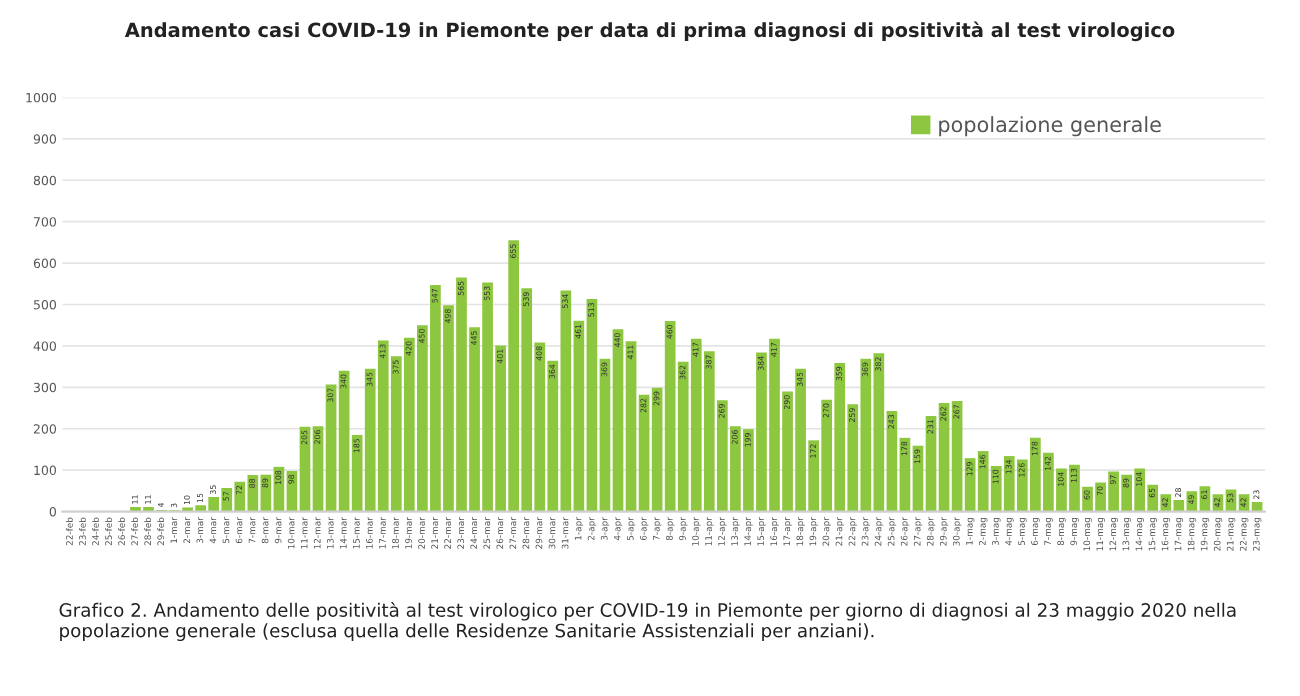 This screenshot has width=1300, height=696. Describe the element at coordinates (649, 31) in the screenshot. I see `chart-title: Andamento casi COVID-19 in Piemonte per data di prima diagnosi di positività al test virologico` at that location.